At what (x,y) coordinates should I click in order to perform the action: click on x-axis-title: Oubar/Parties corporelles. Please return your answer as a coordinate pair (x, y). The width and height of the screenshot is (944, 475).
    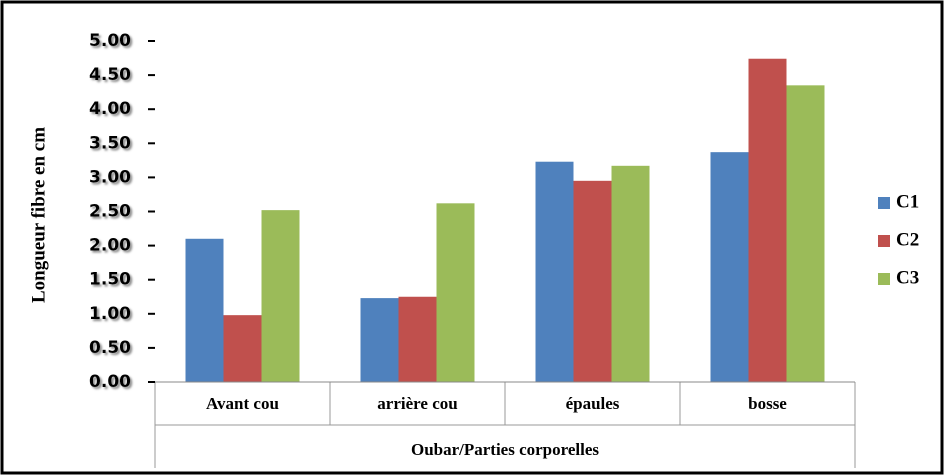
    Looking at the image, I should click on (505, 449).